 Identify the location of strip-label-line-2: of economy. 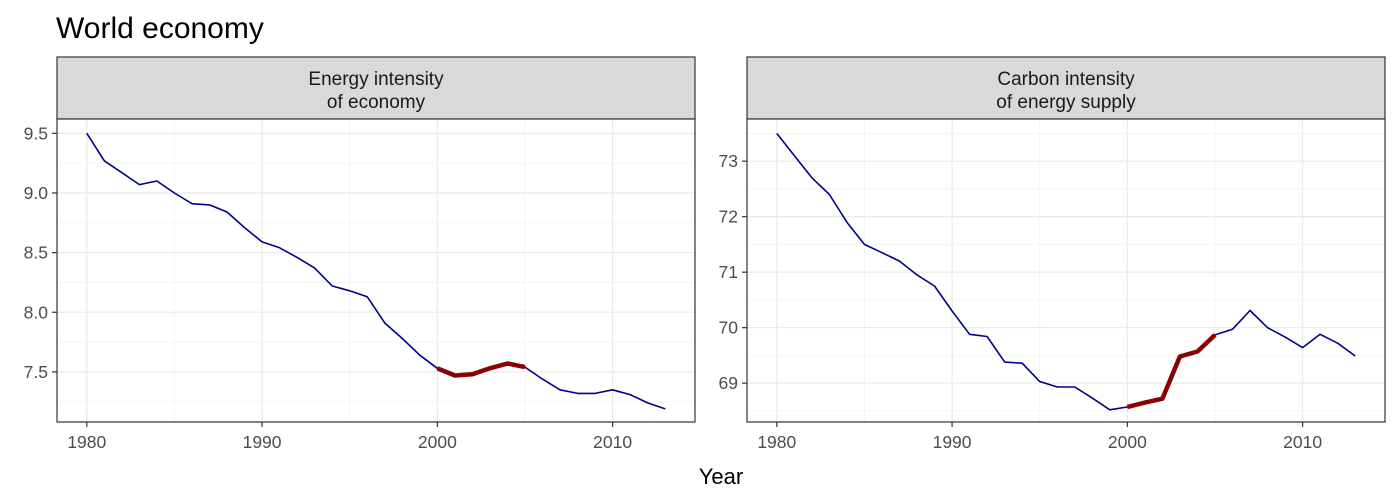
(376, 102).